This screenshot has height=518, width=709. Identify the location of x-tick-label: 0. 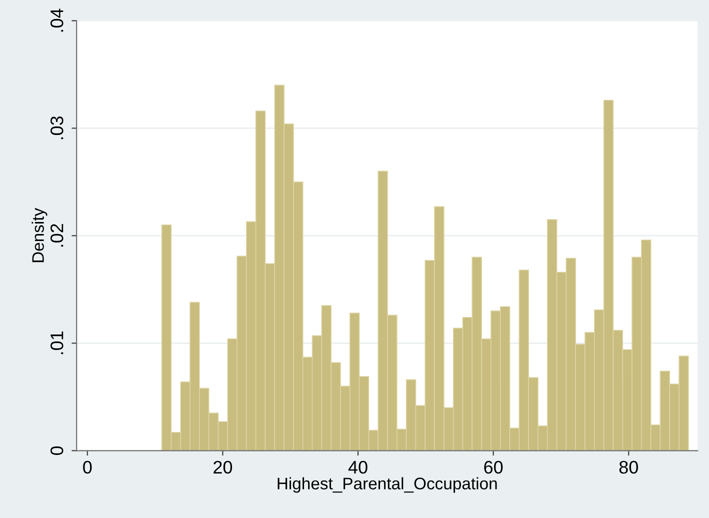
(87, 467).